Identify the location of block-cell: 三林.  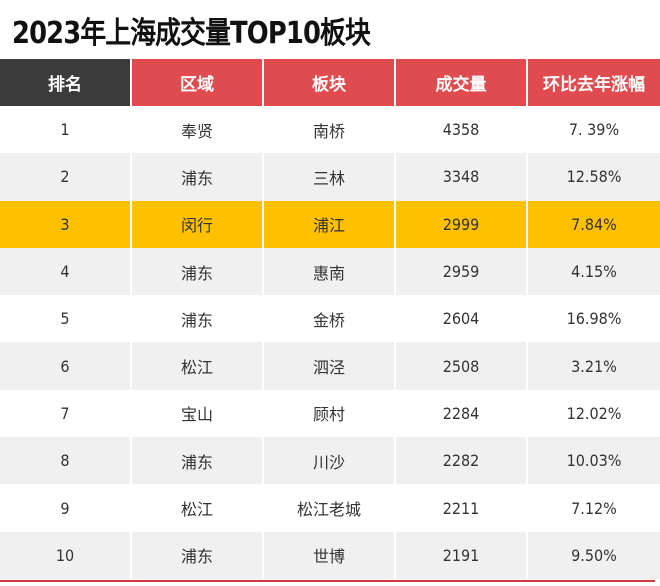
(329, 177).